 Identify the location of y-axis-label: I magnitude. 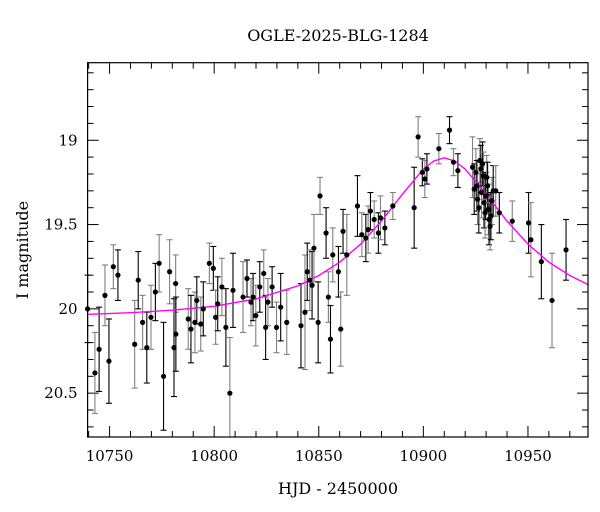
(22, 250).